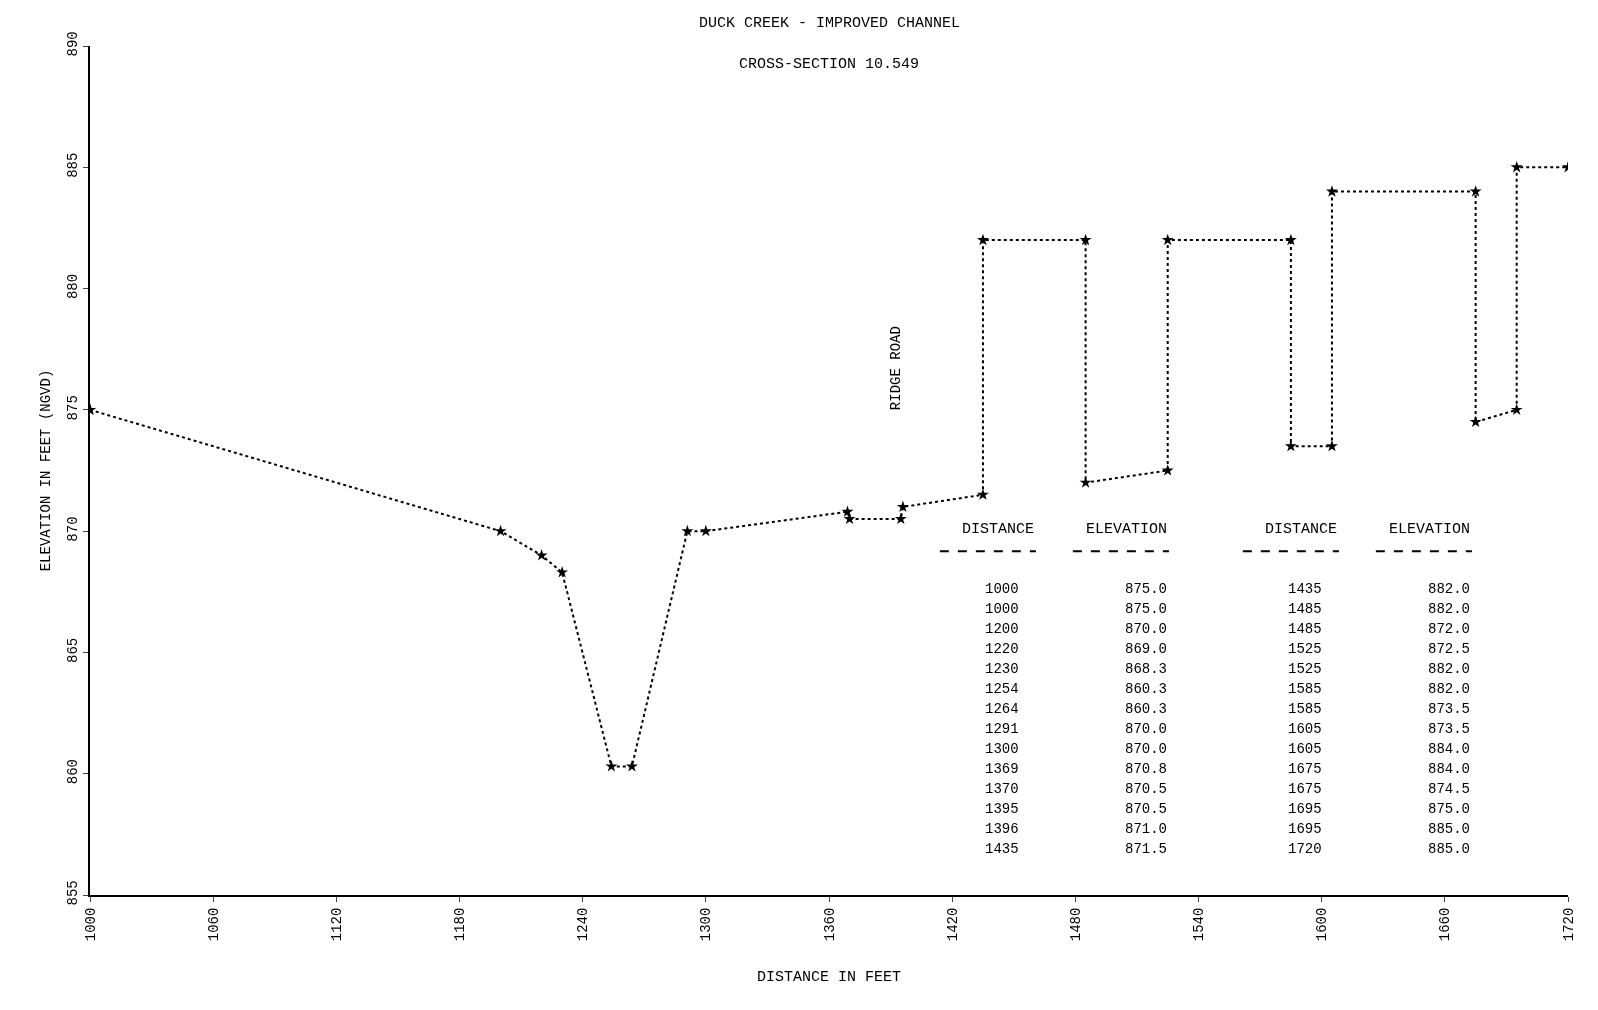 The width and height of the screenshot is (1598, 1010). What do you see at coordinates (1002, 749) in the screenshot?
I see `annotation: 1300` at bounding box center [1002, 749].